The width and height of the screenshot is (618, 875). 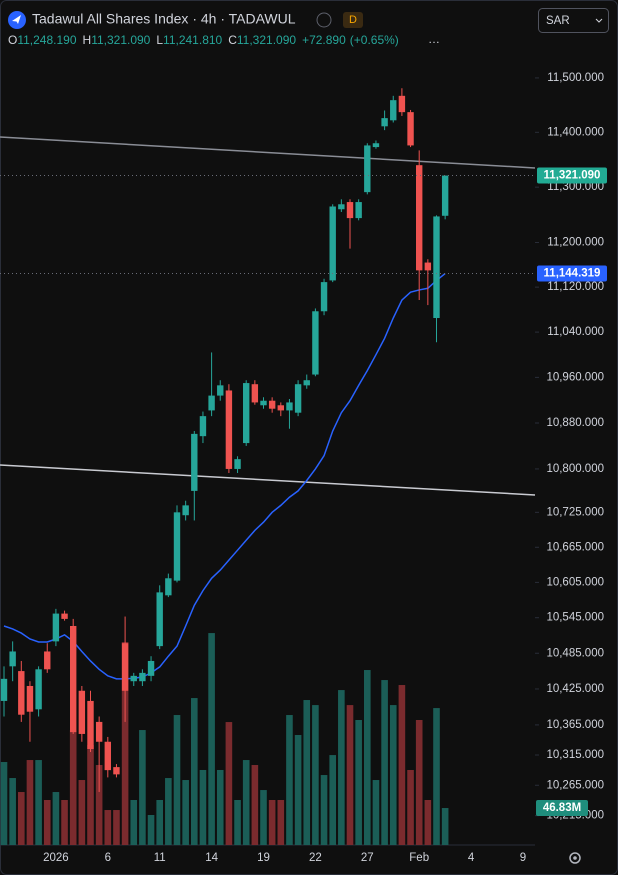 What do you see at coordinates (575, 469) in the screenshot?
I see `y-tick-label: 10,800.000` at bounding box center [575, 469].